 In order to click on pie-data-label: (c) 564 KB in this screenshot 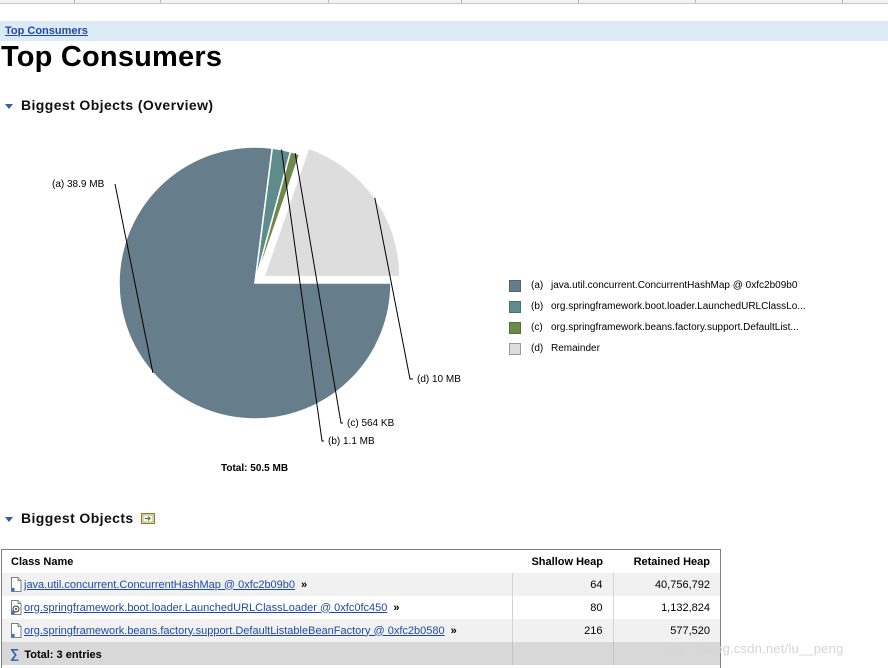, I will do `click(371, 423)`.